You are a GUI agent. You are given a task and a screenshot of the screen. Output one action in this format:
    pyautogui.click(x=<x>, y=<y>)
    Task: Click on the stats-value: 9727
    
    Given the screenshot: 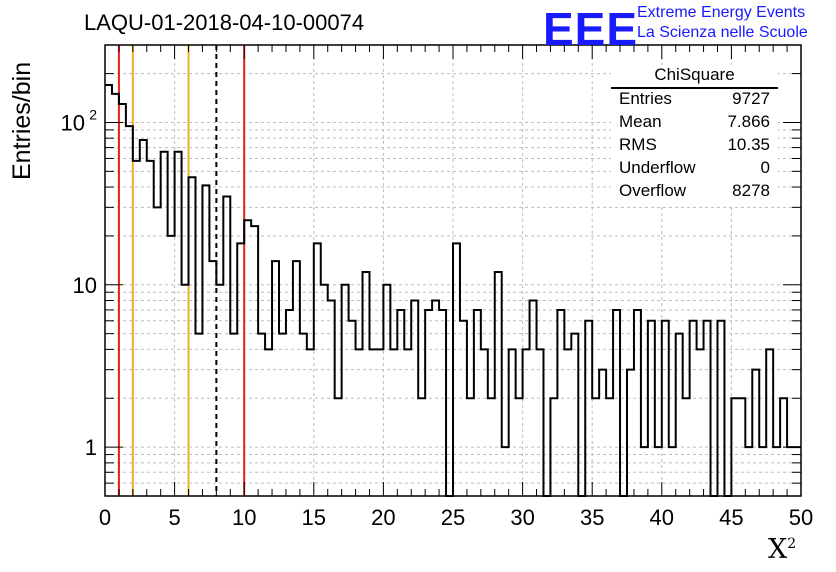 What is the action you would take?
    pyautogui.click(x=751, y=98)
    